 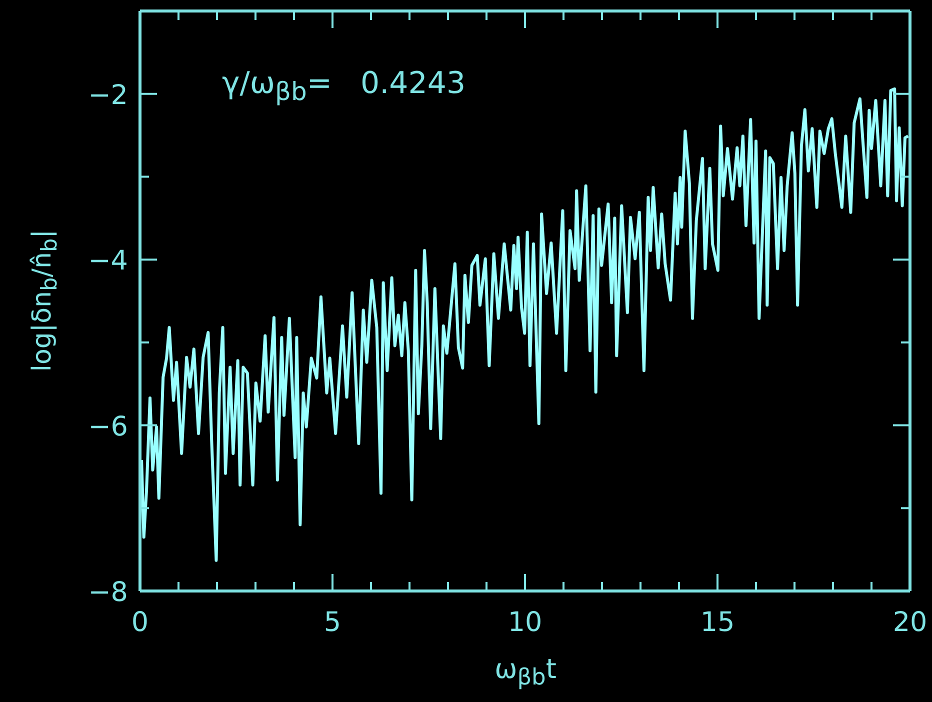 I want to click on y-tick-label: −8, so click(x=108, y=592).